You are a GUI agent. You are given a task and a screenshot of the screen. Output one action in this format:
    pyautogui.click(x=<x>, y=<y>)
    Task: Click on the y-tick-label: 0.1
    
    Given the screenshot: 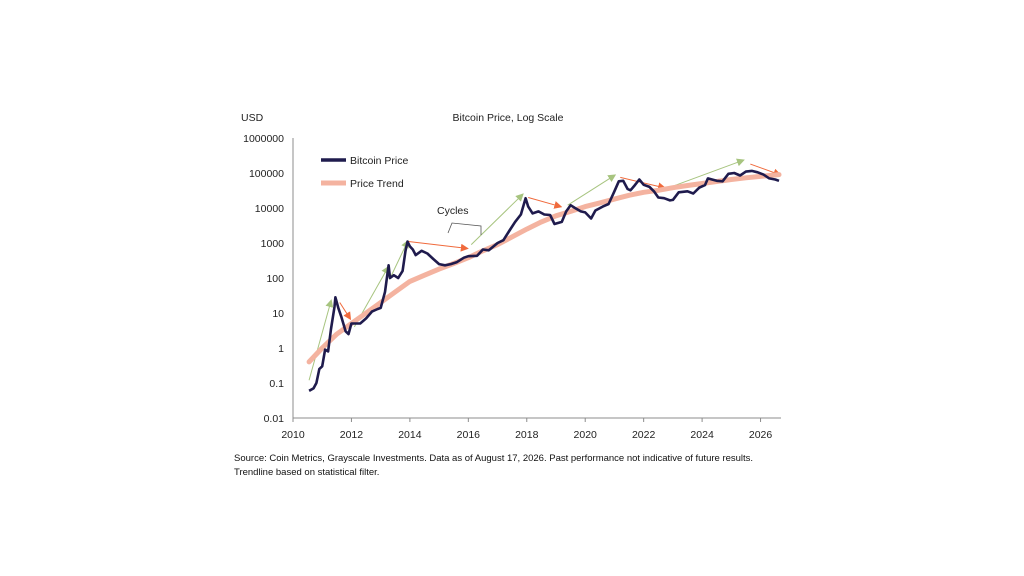 What is the action you would take?
    pyautogui.click(x=276, y=384)
    